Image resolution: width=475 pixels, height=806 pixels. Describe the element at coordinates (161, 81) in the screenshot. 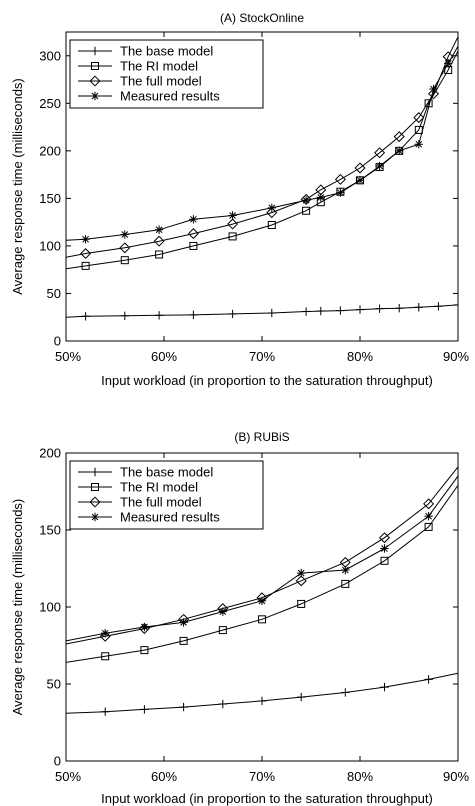

I see `legend-label: The full model` at that location.